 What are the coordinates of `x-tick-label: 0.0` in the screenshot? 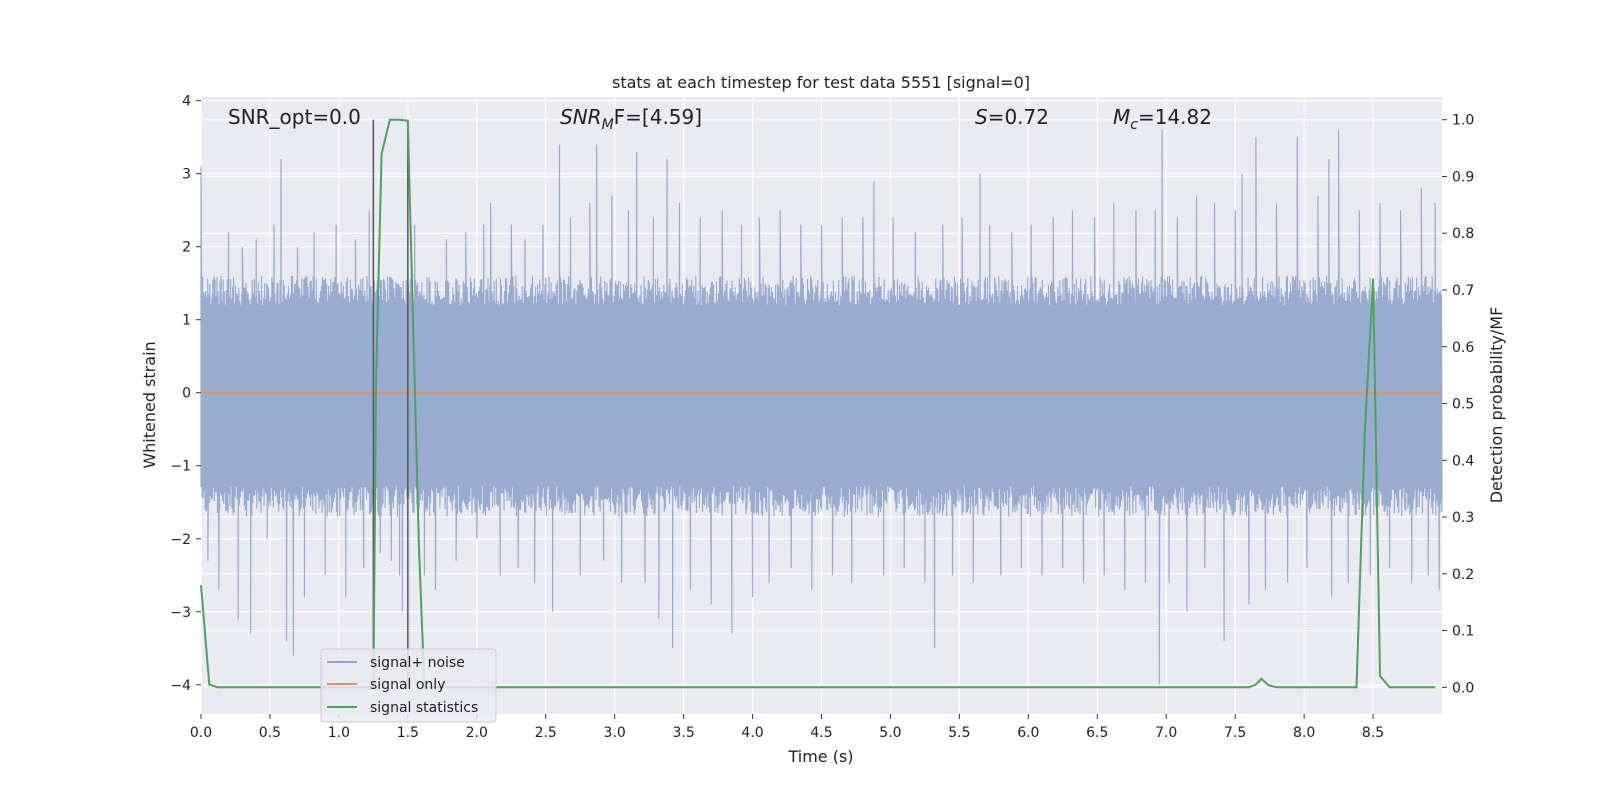 It's located at (201, 733).